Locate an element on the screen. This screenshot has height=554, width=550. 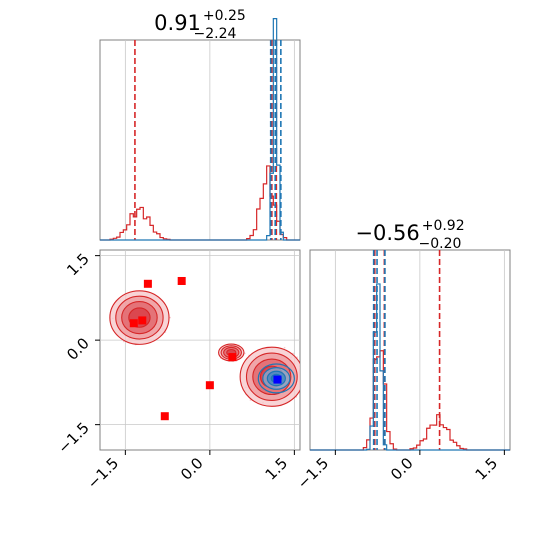
panel-bottom-right-title: −0.56 +0.92 −0.20 is located at coordinates (409, 235).